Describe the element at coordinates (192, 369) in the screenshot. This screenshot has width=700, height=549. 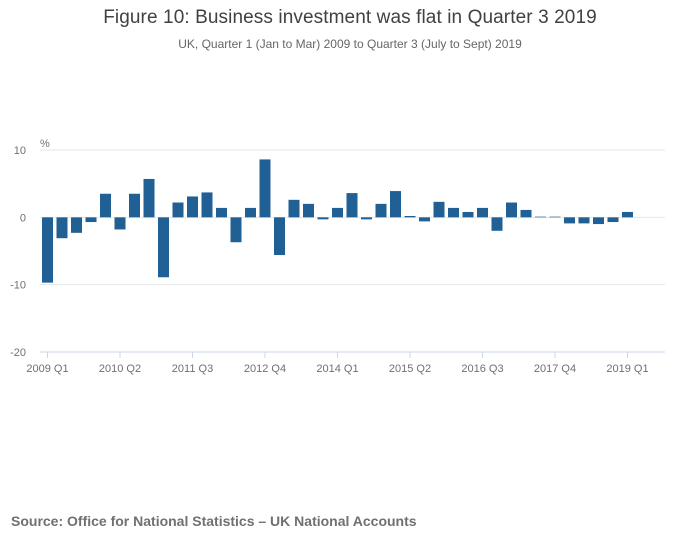
I see `x-tick-label: 2011 Q3` at that location.